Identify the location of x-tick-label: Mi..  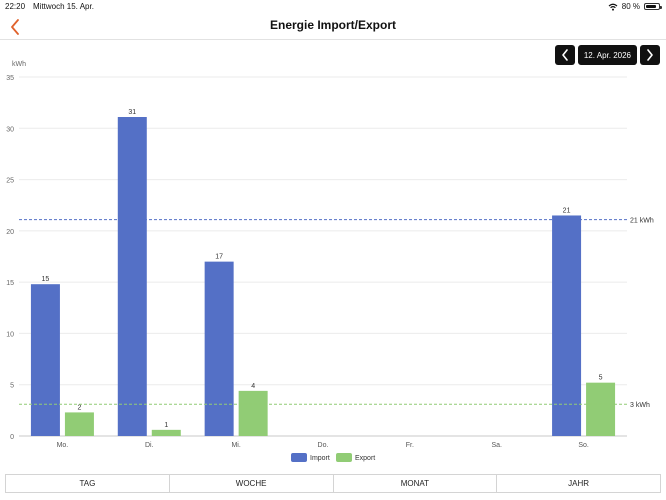
(235, 445).